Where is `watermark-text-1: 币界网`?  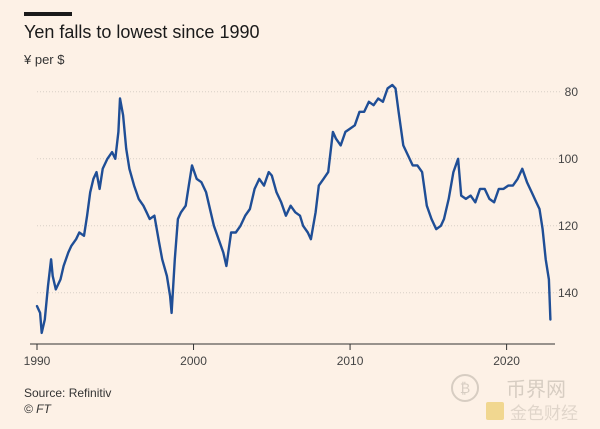 watermark-text-1: 币界网 is located at coordinates (536, 389).